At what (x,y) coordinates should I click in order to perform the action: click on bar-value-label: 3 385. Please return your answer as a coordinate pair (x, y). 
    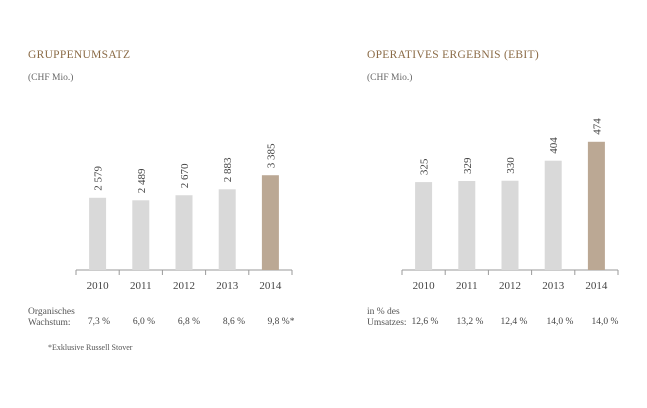
    Looking at the image, I should click on (271, 155).